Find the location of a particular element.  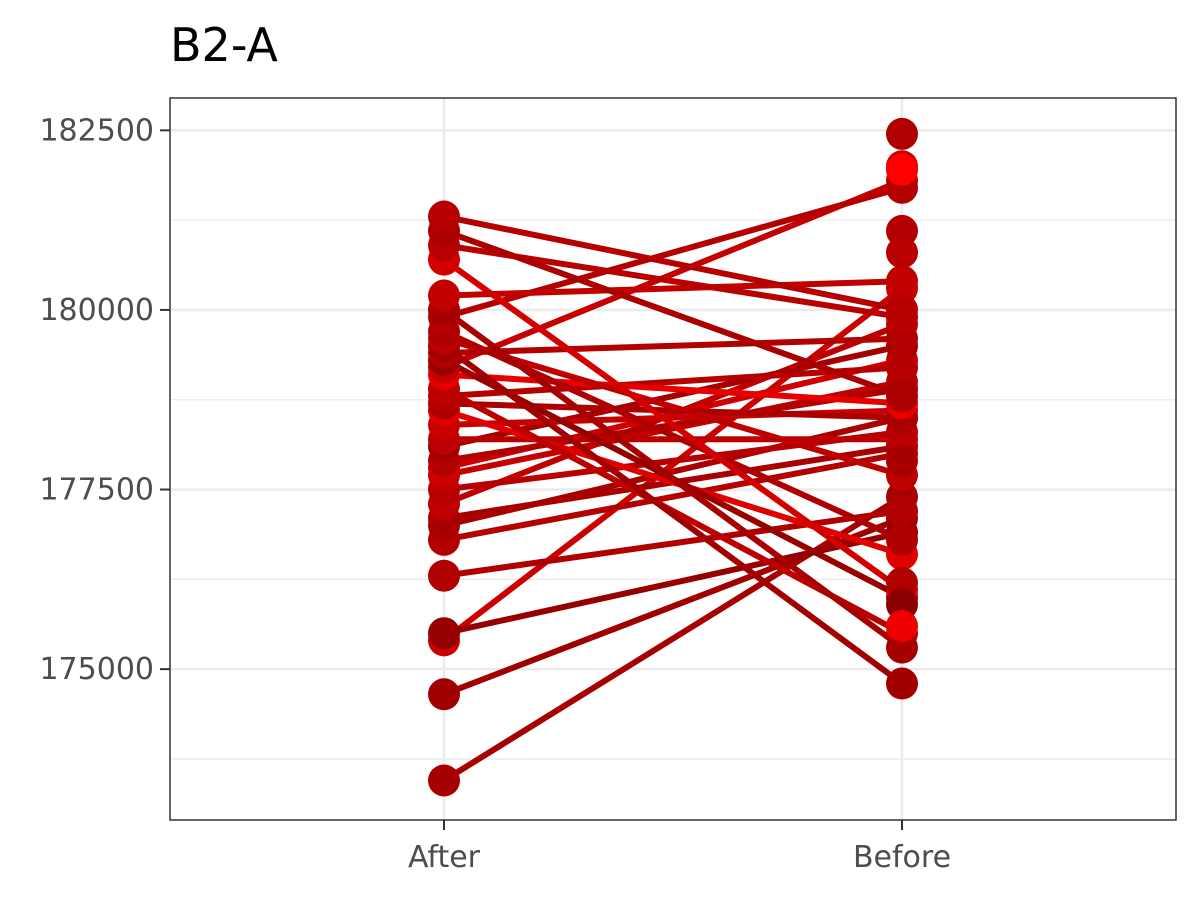

y-tick-label: 180000 is located at coordinates (96, 310).